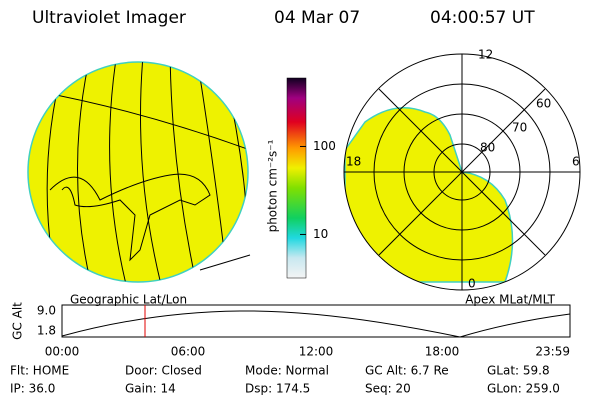 The width and height of the screenshot is (600, 400). Describe the element at coordinates (287, 371) in the screenshot. I see `status-field: Mode: Normal` at that location.